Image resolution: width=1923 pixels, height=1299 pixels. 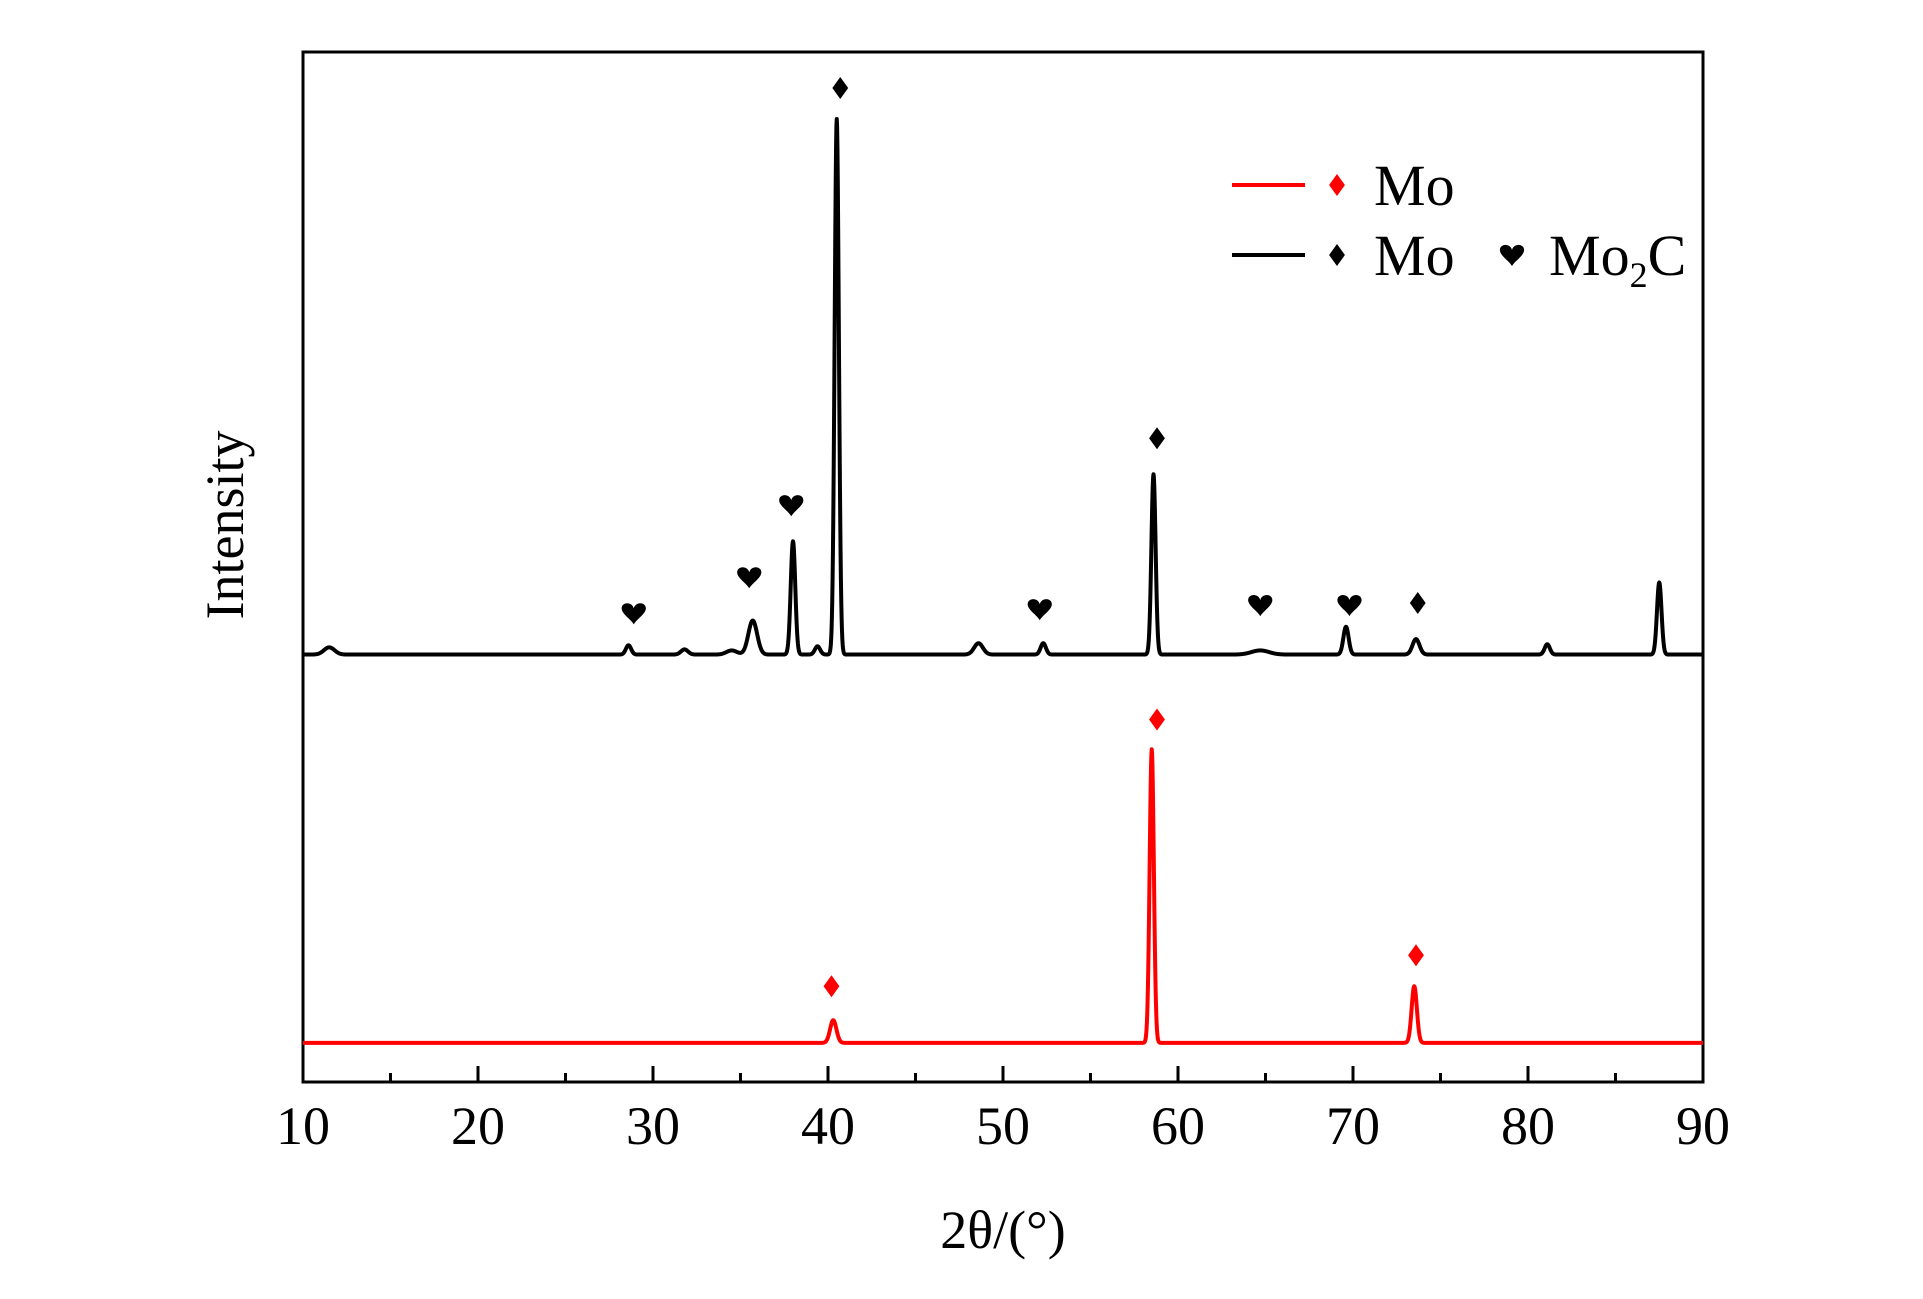 I want to click on legend-heart-icon, so click(x=1512, y=255).